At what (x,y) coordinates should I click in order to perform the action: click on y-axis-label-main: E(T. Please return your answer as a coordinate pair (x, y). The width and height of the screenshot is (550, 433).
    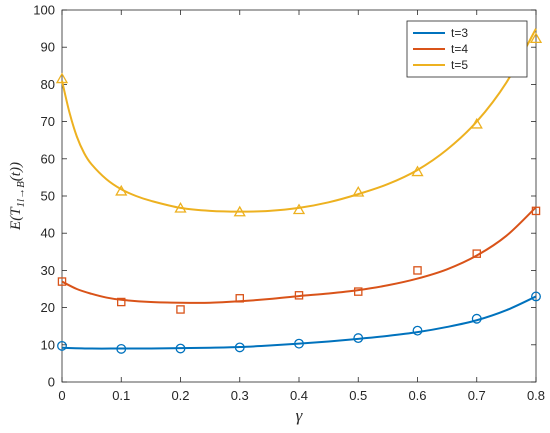
    Looking at the image, I should click on (16, 218).